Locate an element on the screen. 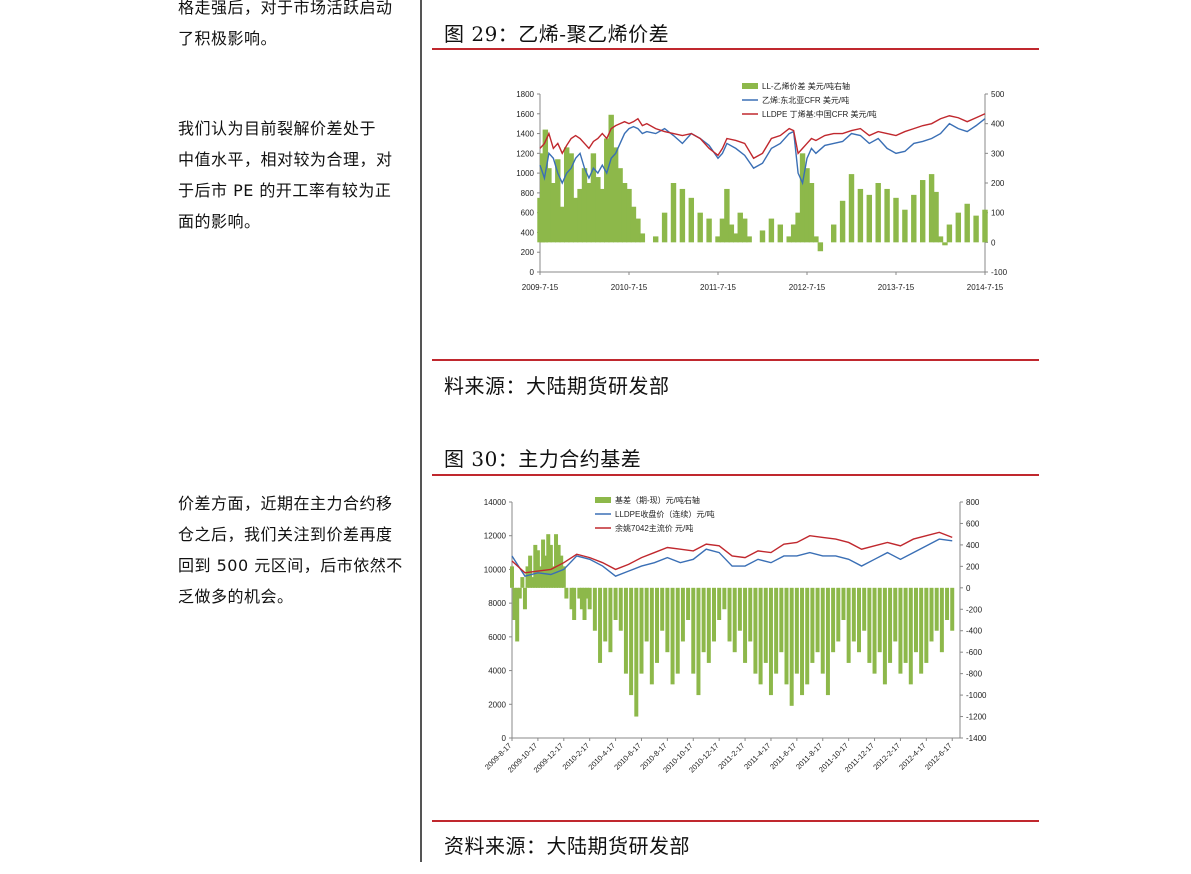 The image size is (1191, 874). y-tick-label-right: 500 is located at coordinates (998, 94).